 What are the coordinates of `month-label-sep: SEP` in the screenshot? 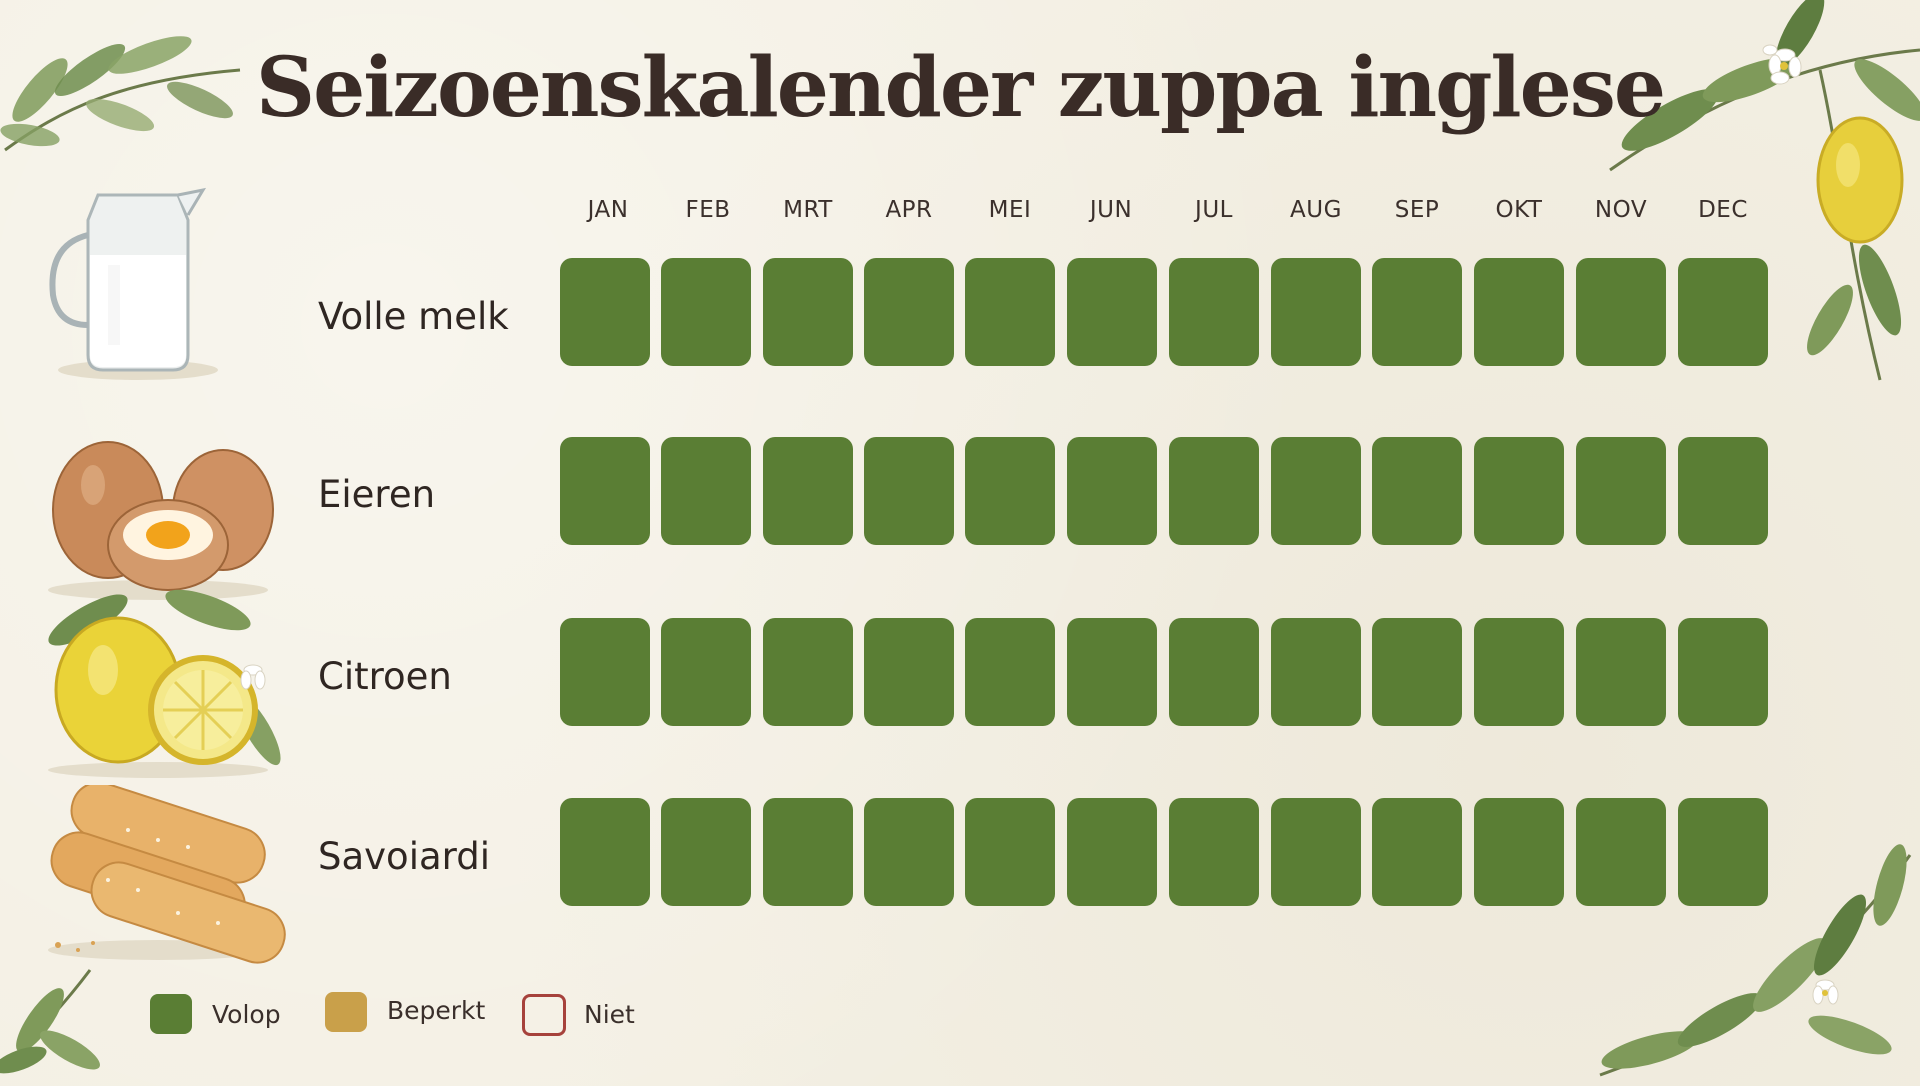 It's located at (1417, 210).